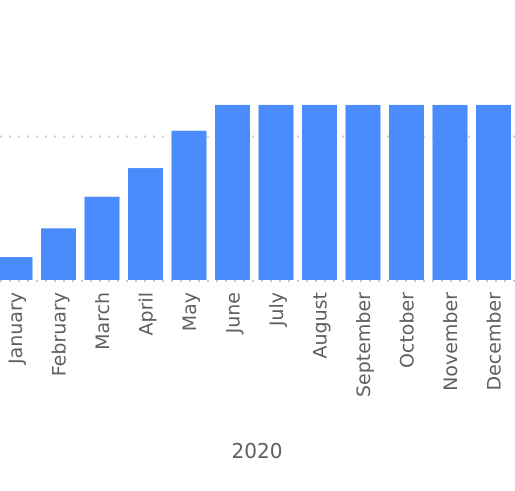 This screenshot has height=491, width=515. What do you see at coordinates (277, 309) in the screenshot?
I see `x-tick-label-july: July` at bounding box center [277, 309].